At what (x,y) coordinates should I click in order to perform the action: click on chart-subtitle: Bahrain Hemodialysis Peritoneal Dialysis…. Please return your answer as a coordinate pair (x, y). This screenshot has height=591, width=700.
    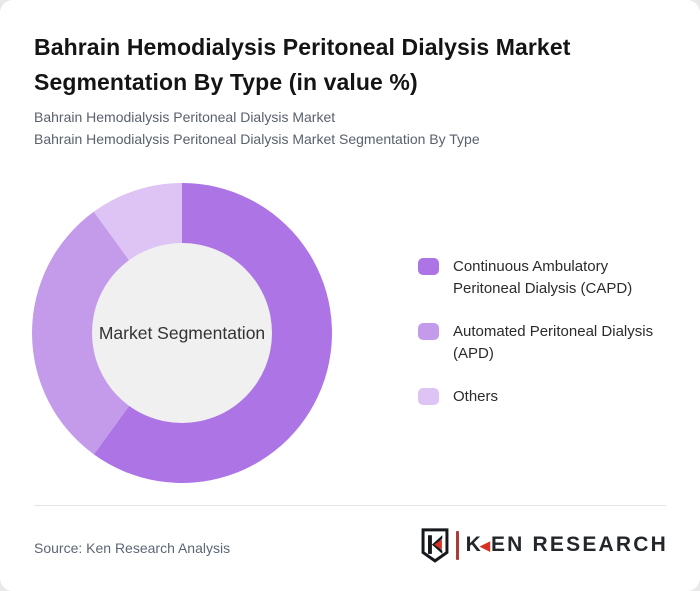
    Looking at the image, I should click on (354, 128).